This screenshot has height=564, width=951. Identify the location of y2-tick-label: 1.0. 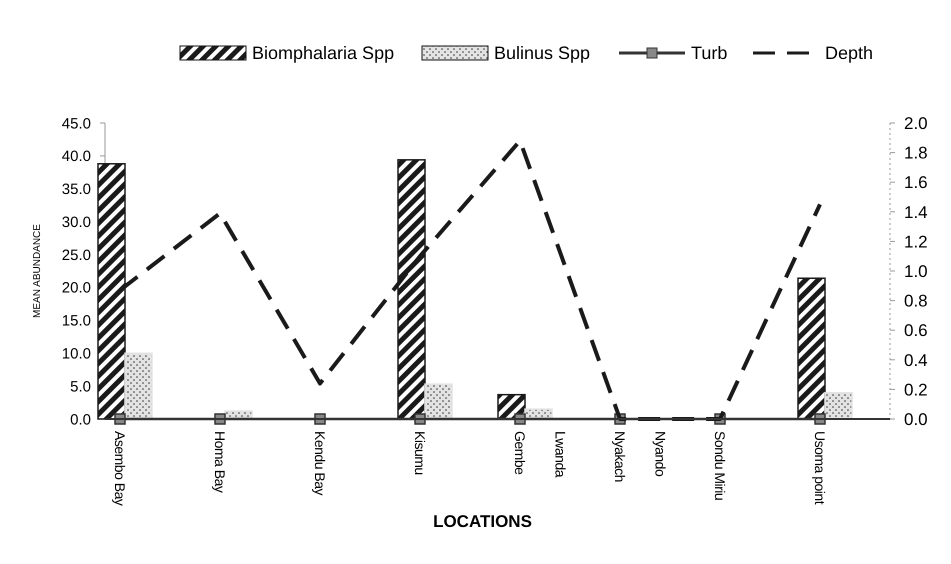
(916, 271).